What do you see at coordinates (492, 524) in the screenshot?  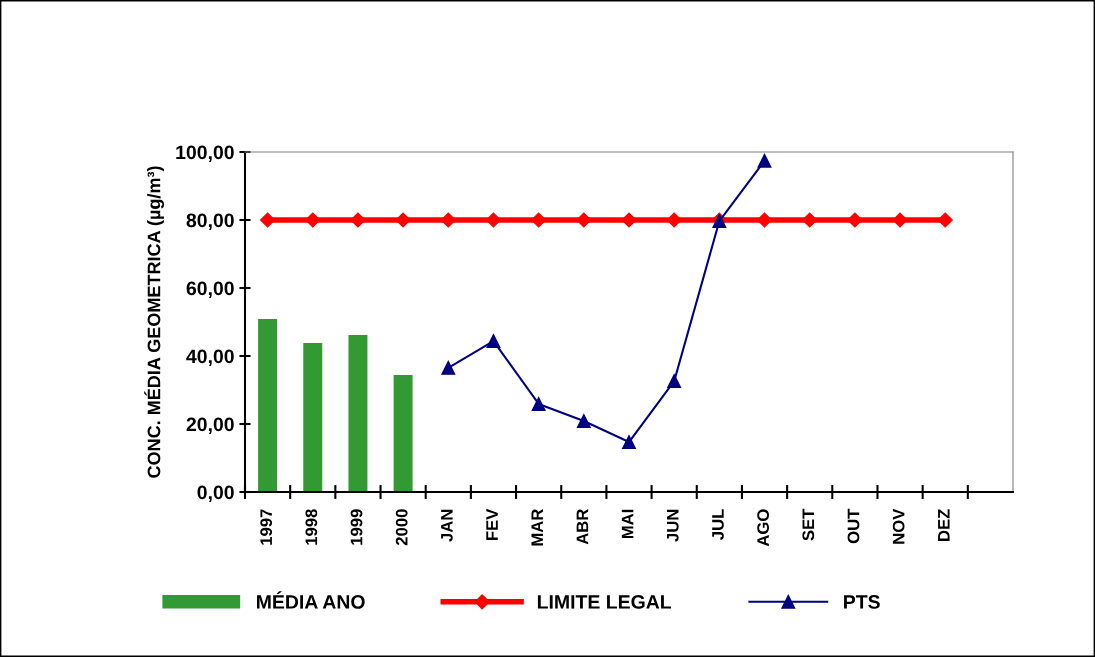 I see `x-tick-label: FEV` at bounding box center [492, 524].